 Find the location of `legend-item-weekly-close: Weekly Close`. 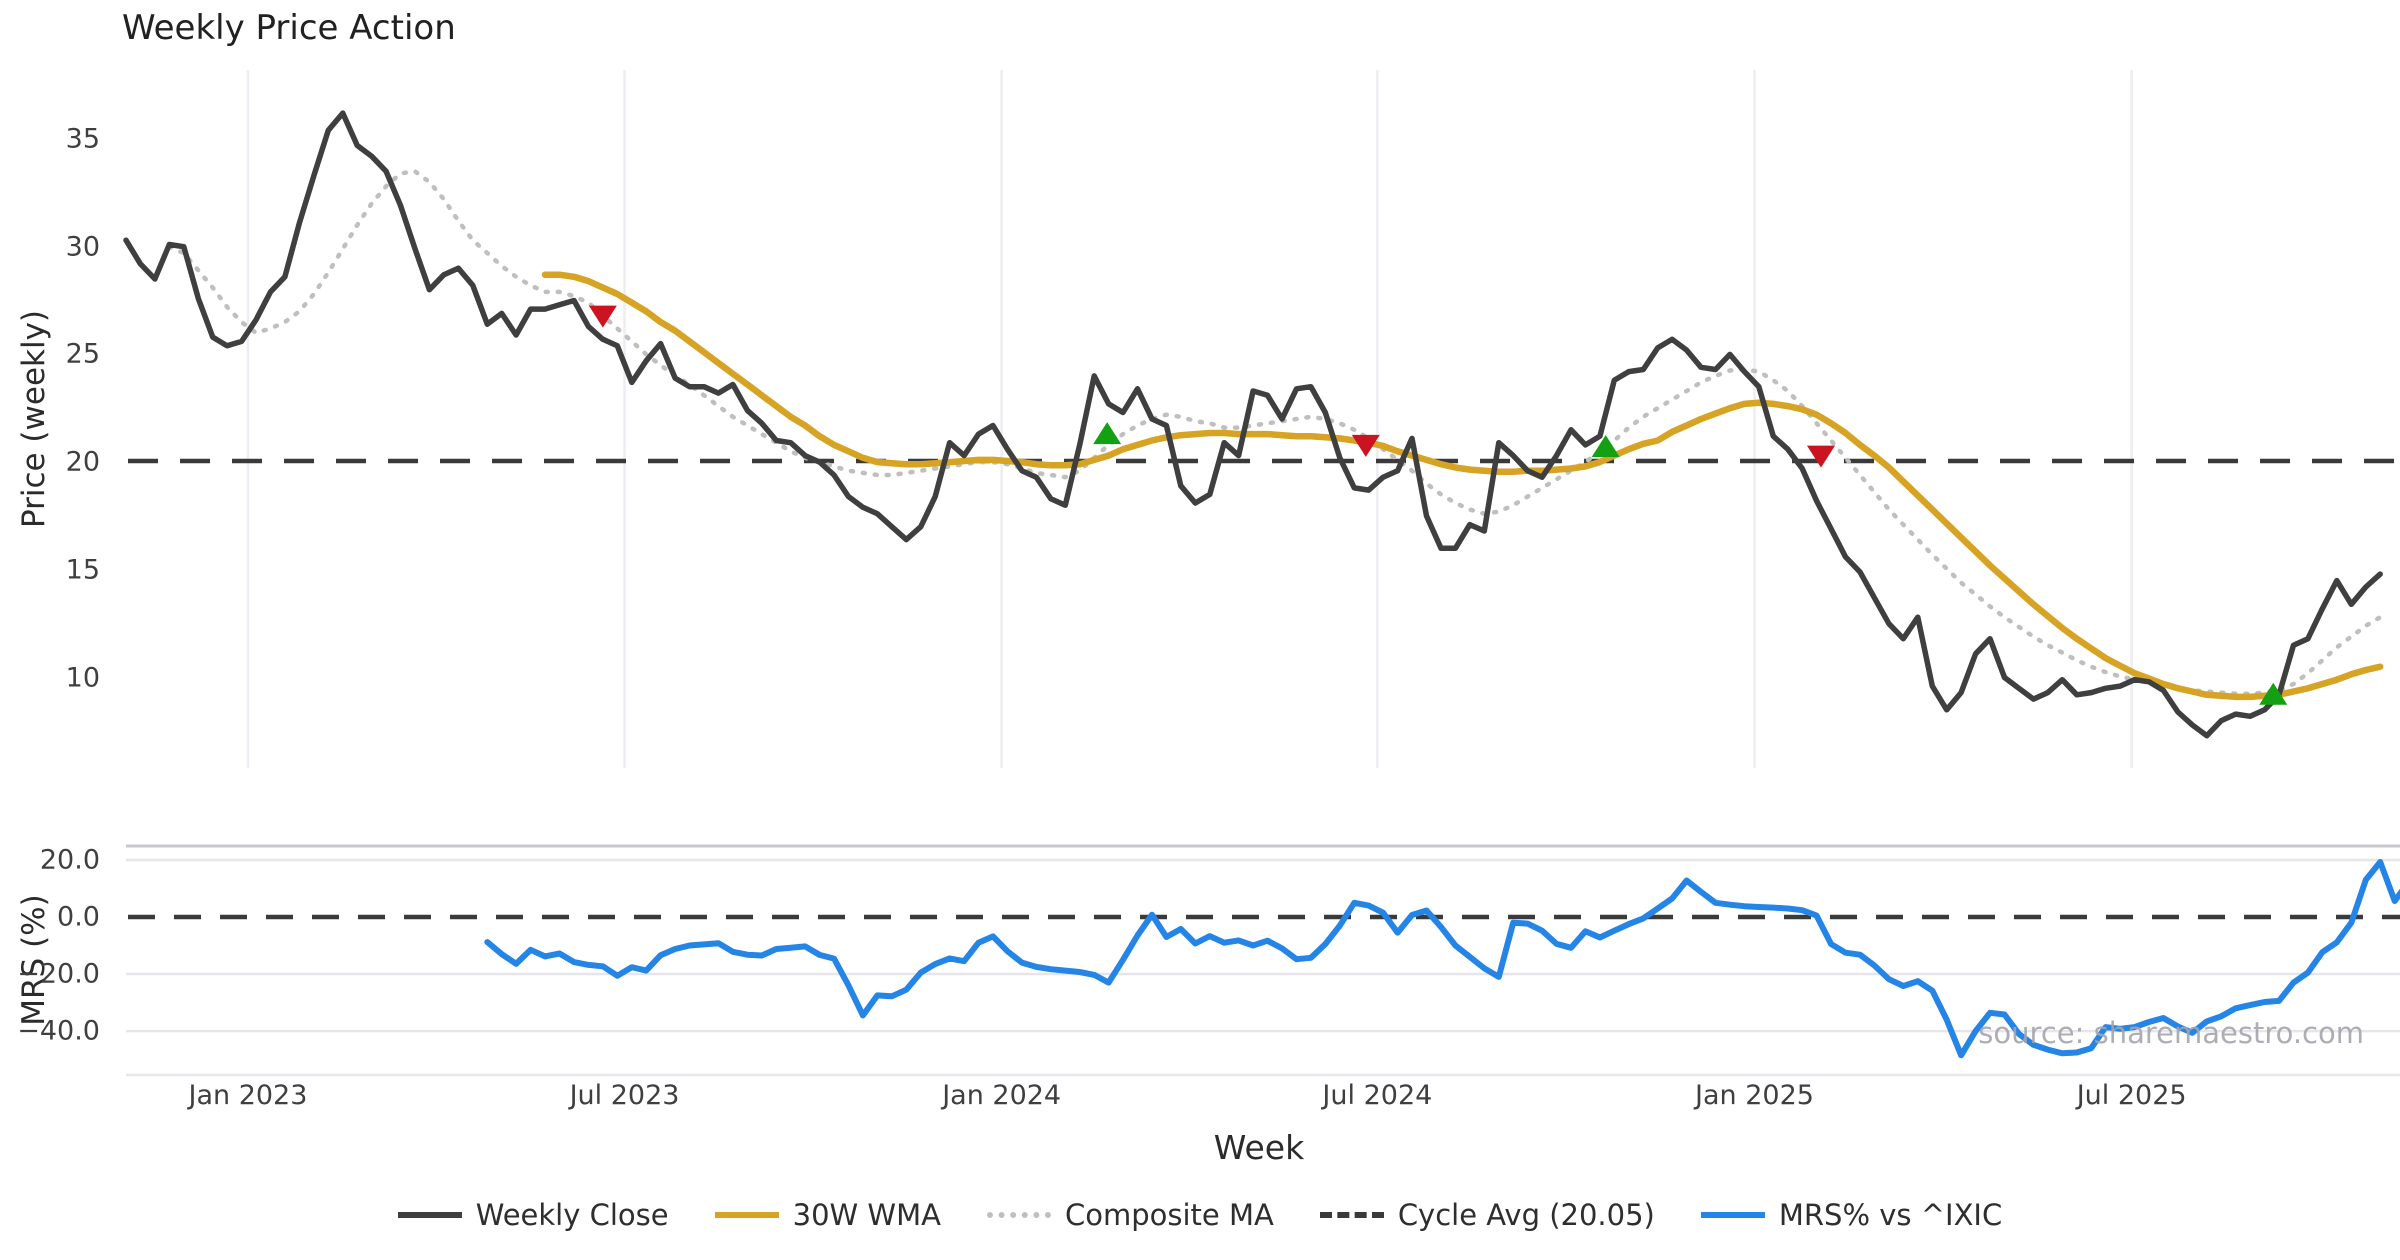

legend-item-weekly-close: Weekly Close is located at coordinates (533, 1215).